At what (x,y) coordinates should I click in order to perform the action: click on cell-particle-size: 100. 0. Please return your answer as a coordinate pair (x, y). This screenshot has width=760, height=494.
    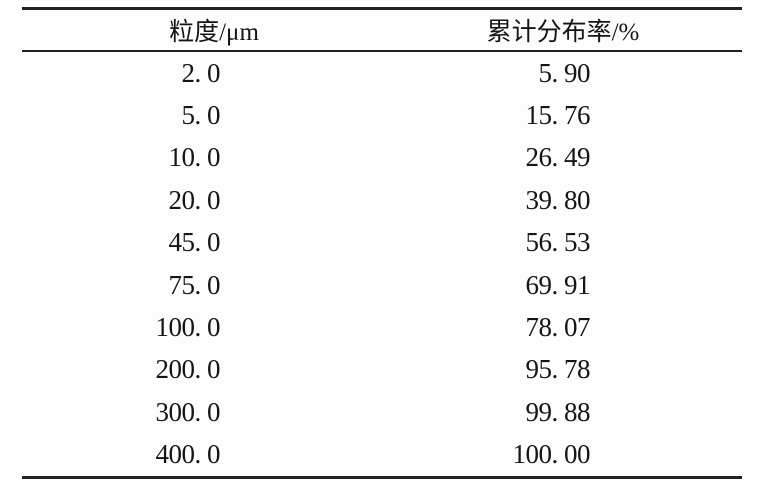
    Looking at the image, I should click on (172, 327).